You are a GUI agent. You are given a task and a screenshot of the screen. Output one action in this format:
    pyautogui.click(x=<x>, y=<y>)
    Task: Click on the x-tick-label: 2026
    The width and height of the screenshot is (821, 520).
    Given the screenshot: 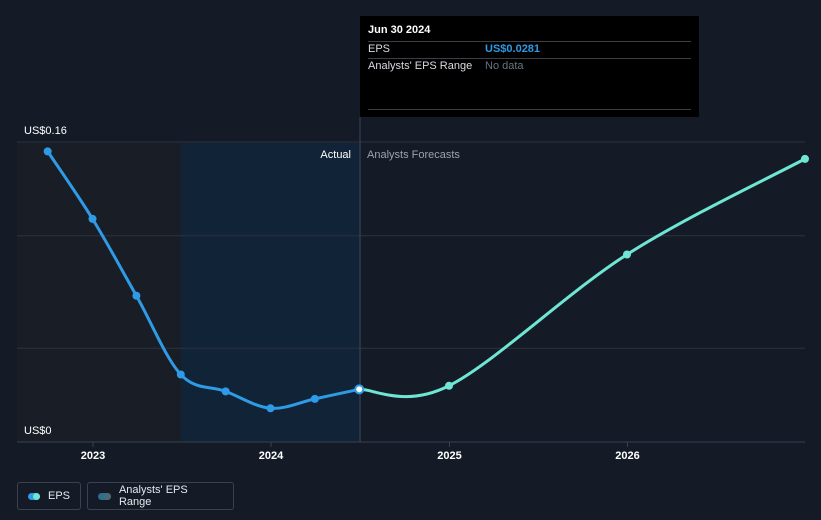 What is the action you would take?
    pyautogui.click(x=627, y=456)
    